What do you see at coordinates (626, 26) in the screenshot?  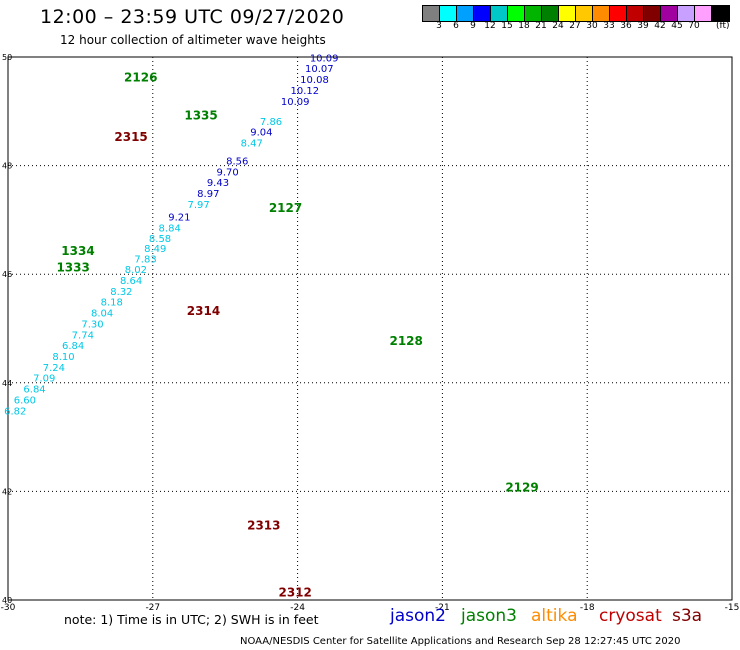 I see `colorbar-tick-label: 36` at bounding box center [626, 26].